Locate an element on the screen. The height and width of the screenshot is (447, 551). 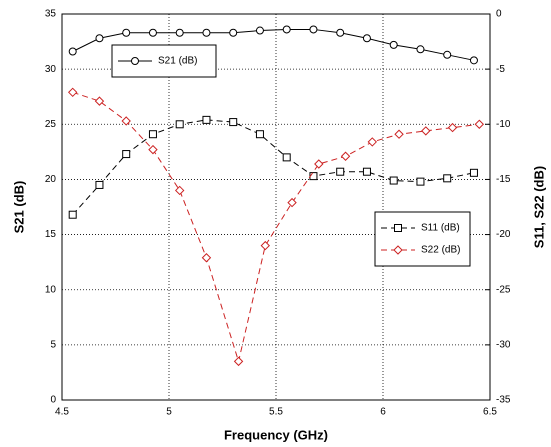
y2-tick-label: -25 is located at coordinates (503, 289).